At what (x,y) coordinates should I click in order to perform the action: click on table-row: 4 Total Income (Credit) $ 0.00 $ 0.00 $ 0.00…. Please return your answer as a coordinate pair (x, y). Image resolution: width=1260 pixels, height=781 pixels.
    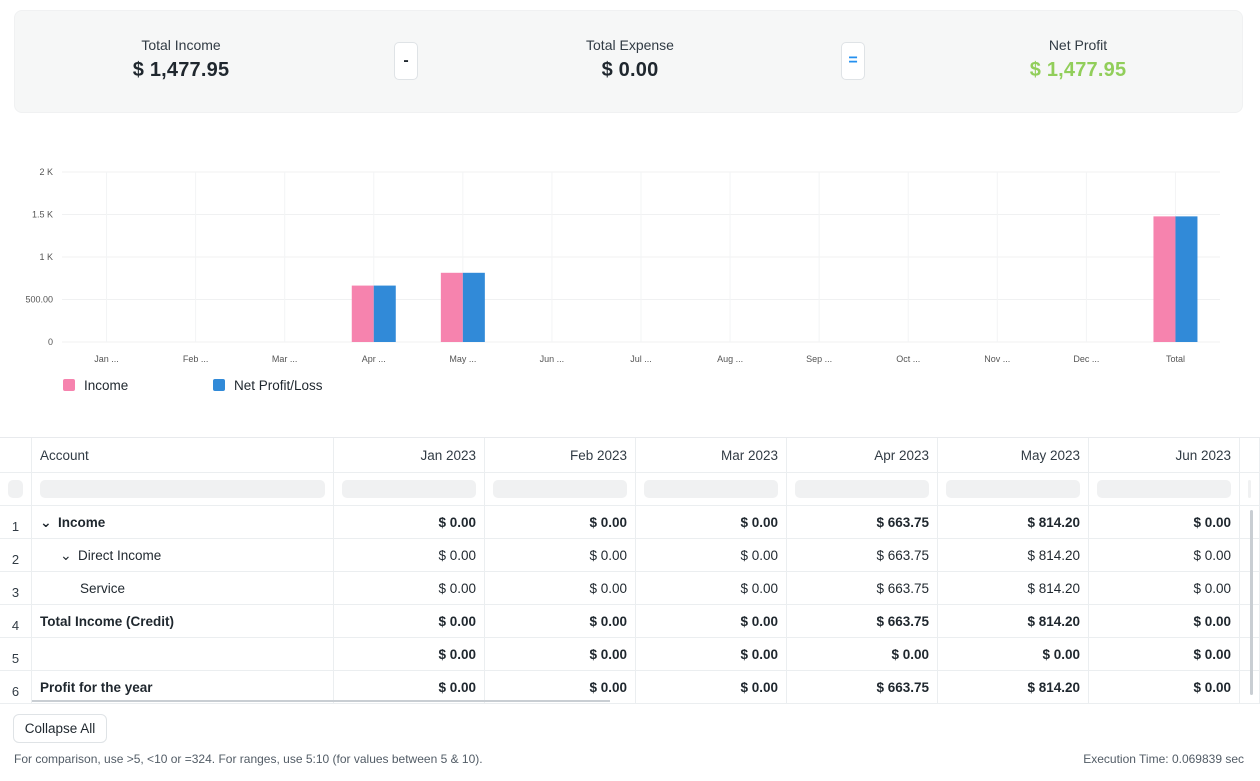
    Looking at the image, I should click on (630, 621).